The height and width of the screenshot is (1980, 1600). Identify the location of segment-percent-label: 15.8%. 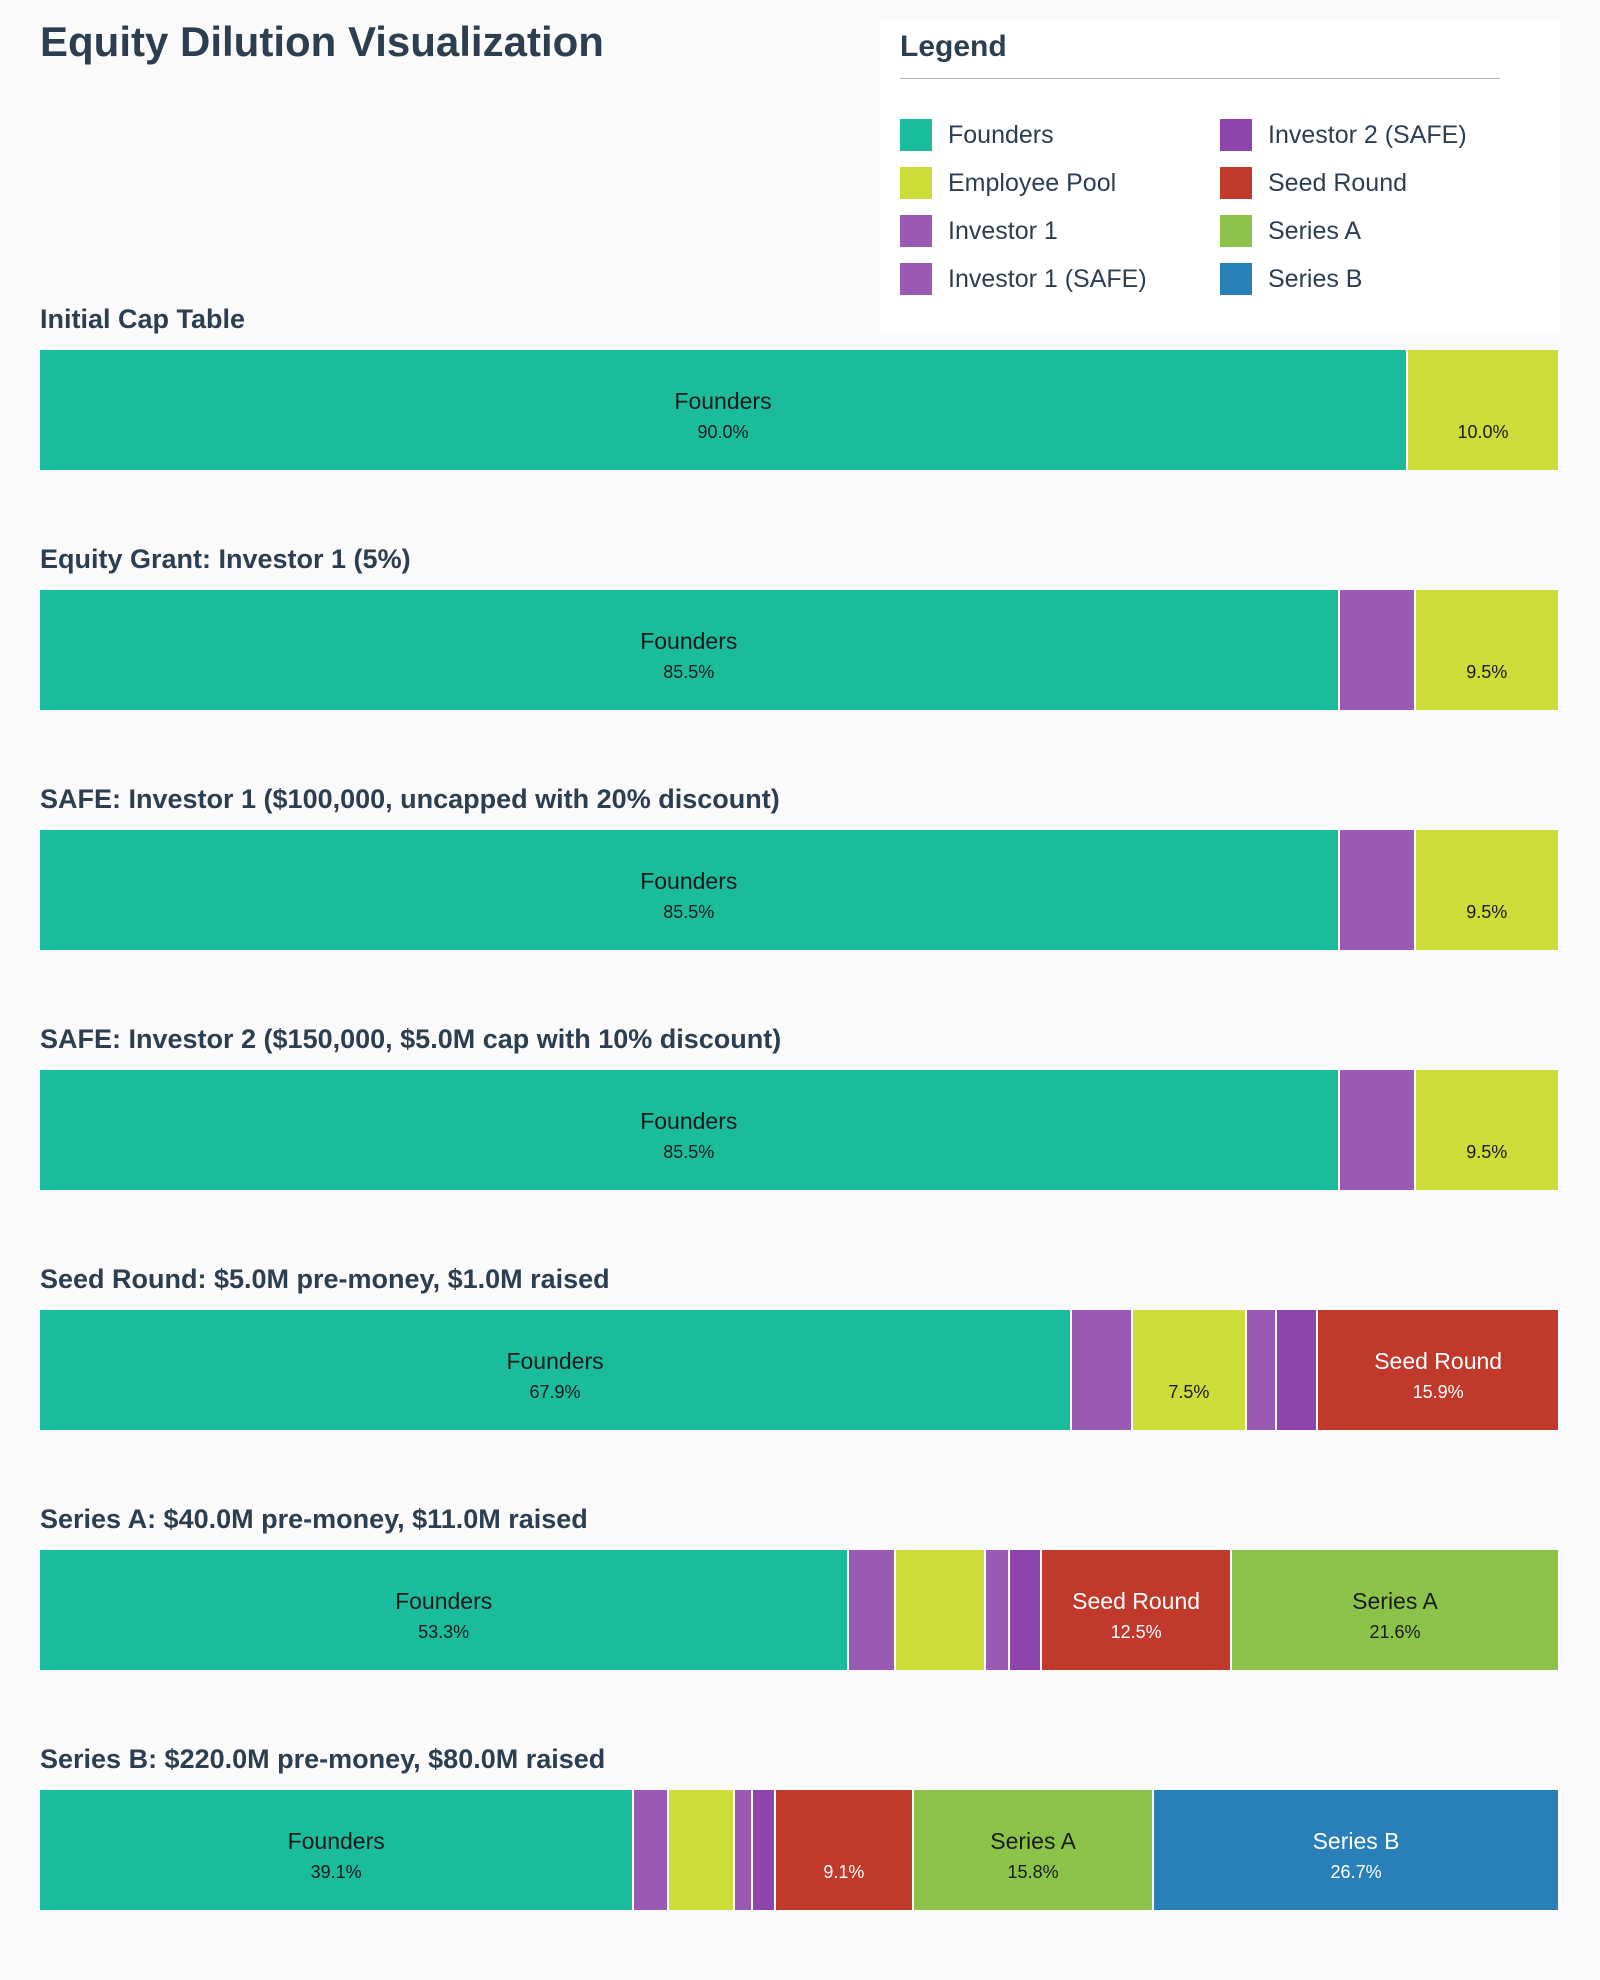
(1033, 1872).